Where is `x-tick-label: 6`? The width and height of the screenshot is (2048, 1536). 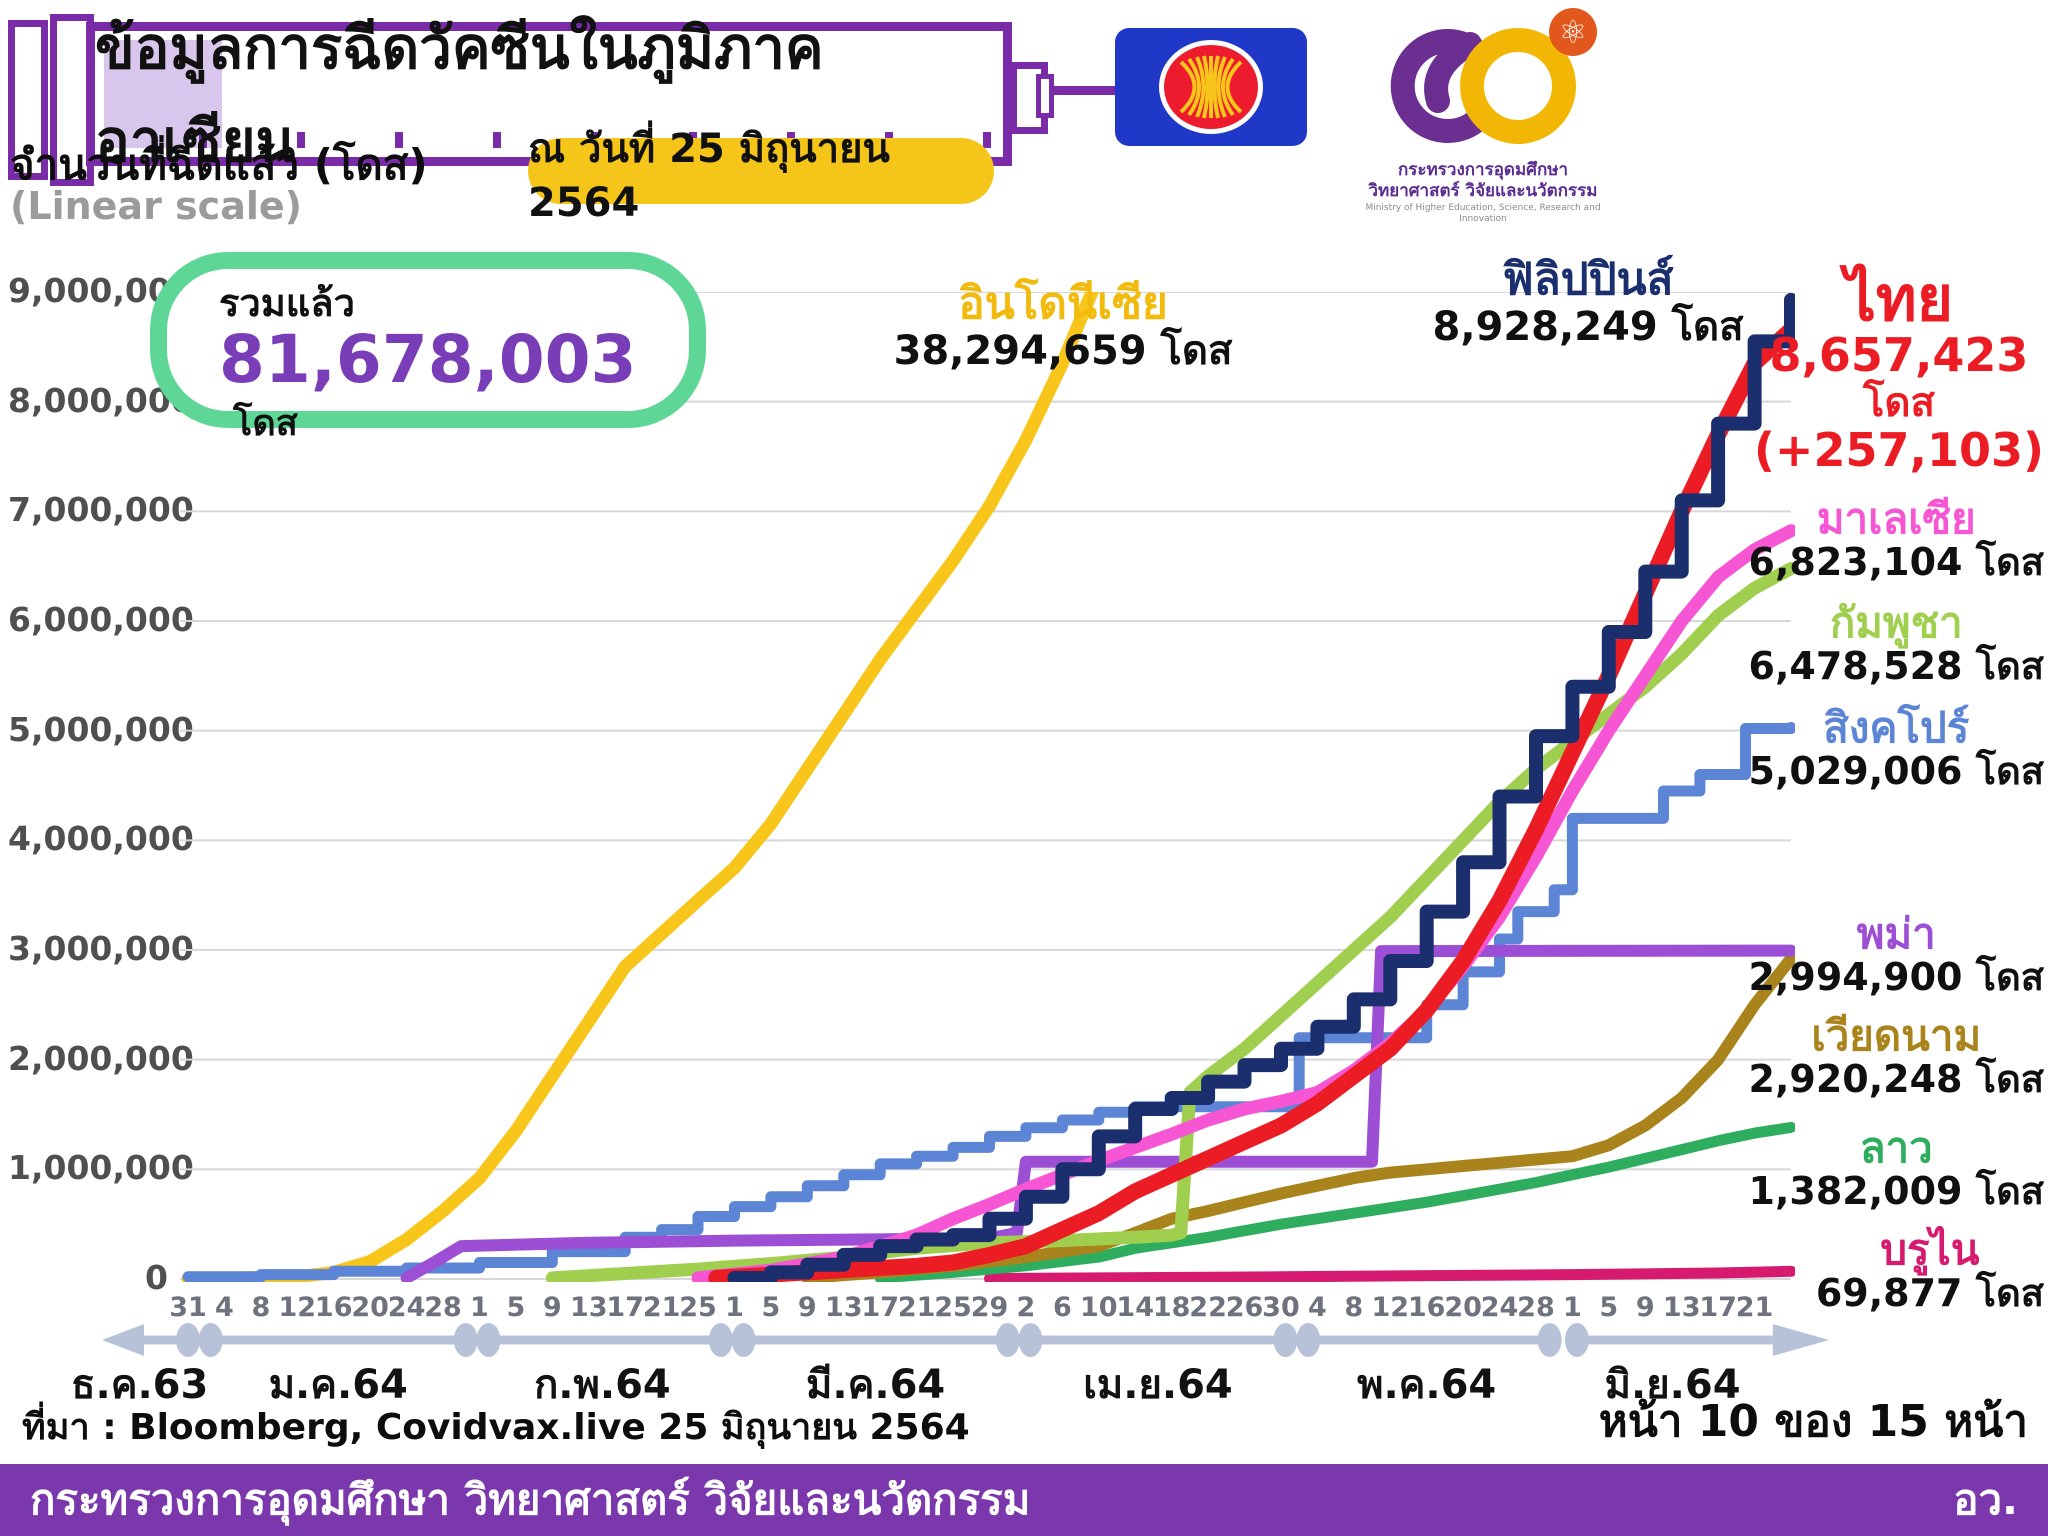
x-tick-label: 6 is located at coordinates (1062, 1307).